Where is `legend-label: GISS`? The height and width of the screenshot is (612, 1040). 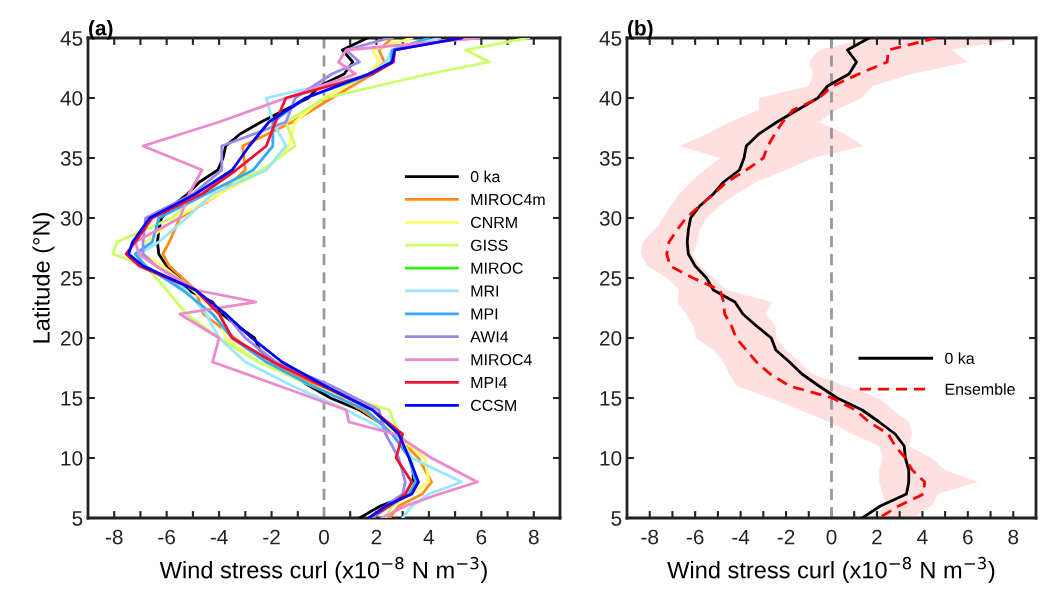 legend-label: GISS is located at coordinates (489, 245).